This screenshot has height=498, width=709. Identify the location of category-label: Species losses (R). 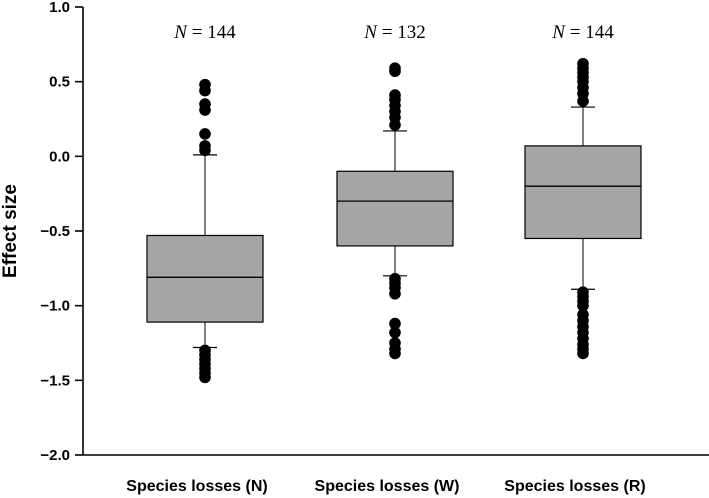
(574, 486).